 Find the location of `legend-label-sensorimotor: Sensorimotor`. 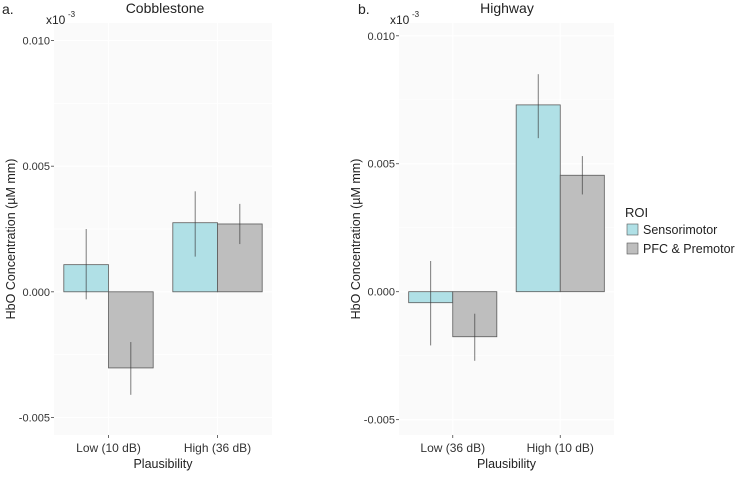

legend-label-sensorimotor: Sensorimotor is located at coordinates (680, 230).